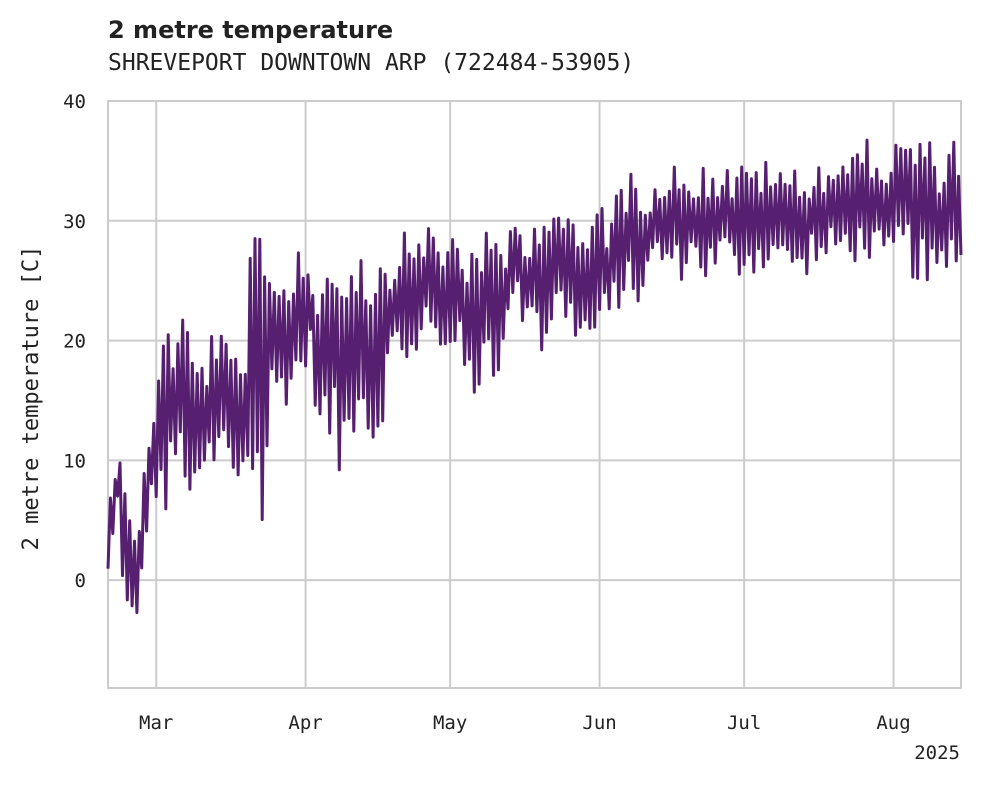  Describe the element at coordinates (450, 723) in the screenshot. I see `x-tick-label: May` at that location.